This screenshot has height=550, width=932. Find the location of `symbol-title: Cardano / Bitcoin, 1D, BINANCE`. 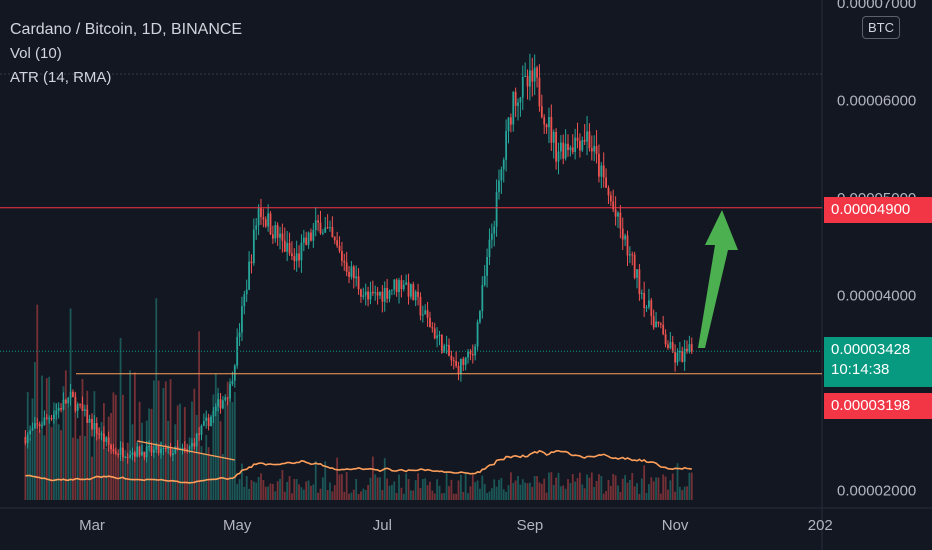

symbol-title: Cardano / Bitcoin, 1D, BINANCE is located at coordinates (126, 29).